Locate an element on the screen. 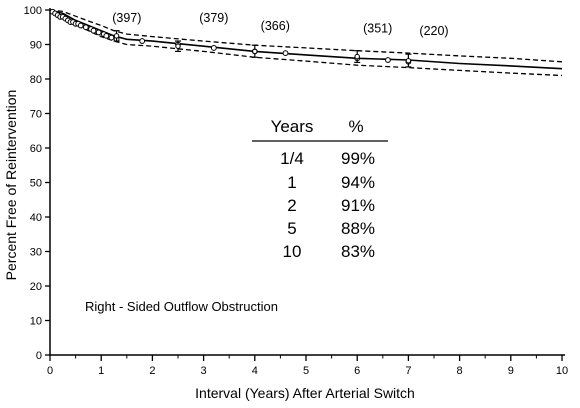 The height and width of the screenshot is (408, 580). table-row-years: 2 is located at coordinates (291, 205).